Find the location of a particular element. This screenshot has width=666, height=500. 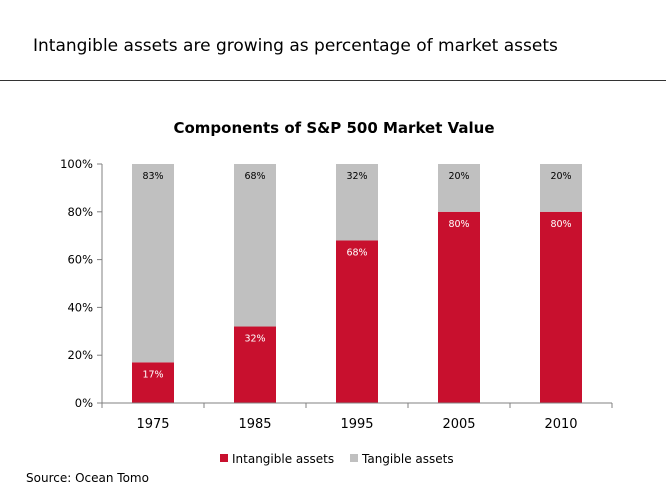

x-tick-label: 2005 is located at coordinates (458, 424).